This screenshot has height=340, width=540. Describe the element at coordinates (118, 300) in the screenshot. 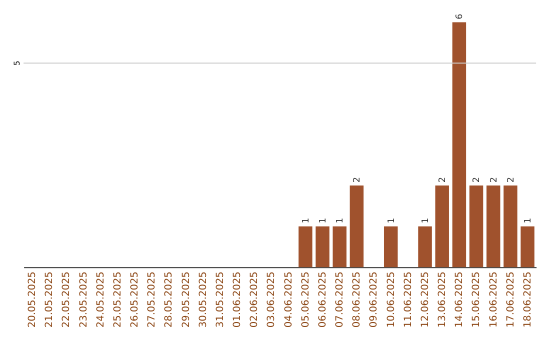

I see `x-tick-label: 25.05.2025` at that location.